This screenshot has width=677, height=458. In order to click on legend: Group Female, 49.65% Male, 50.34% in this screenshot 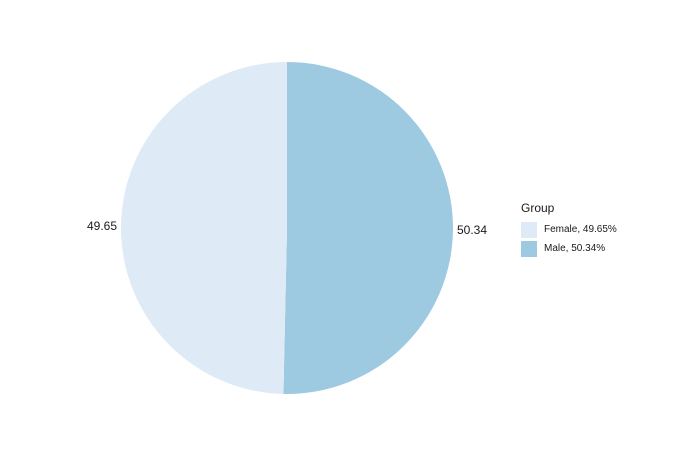, I will do `click(591, 230)`.